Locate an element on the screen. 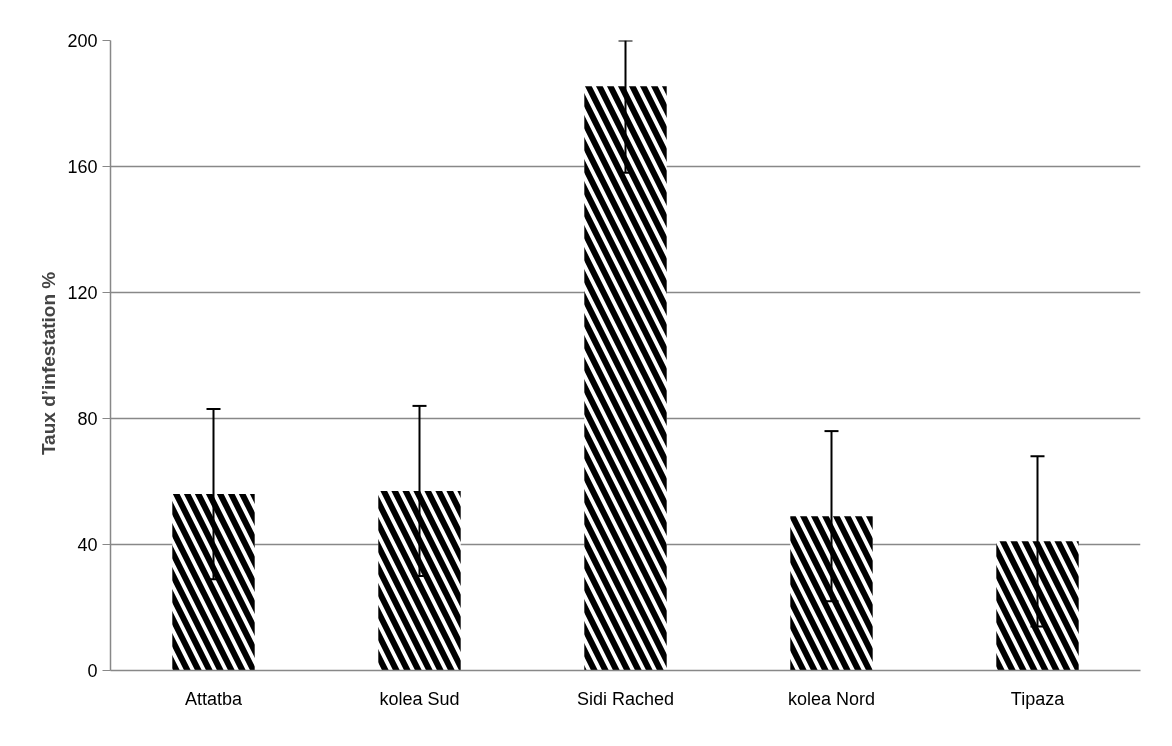 Image resolution: width=1172 pixels, height=746 pixels. y-tick-label: 0 is located at coordinates (92, 671).